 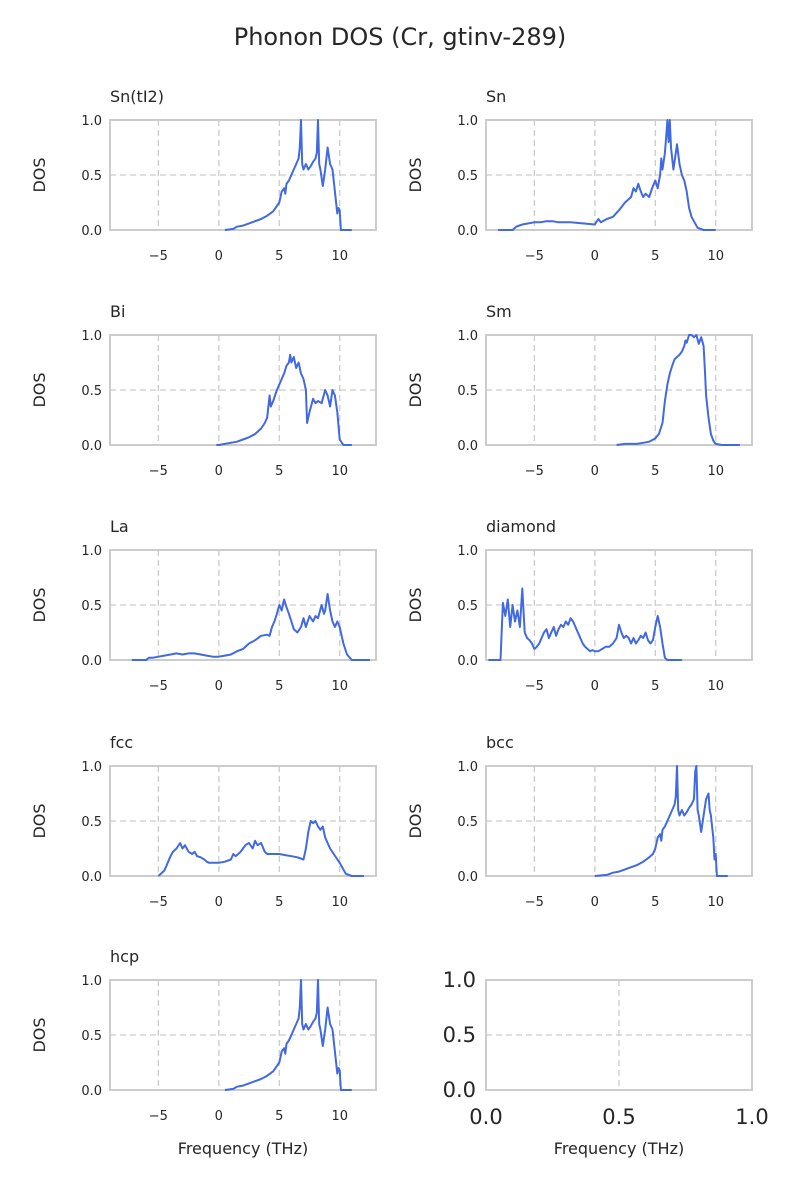 I want to click on panel-title: Sn(tI2), so click(x=137, y=96).